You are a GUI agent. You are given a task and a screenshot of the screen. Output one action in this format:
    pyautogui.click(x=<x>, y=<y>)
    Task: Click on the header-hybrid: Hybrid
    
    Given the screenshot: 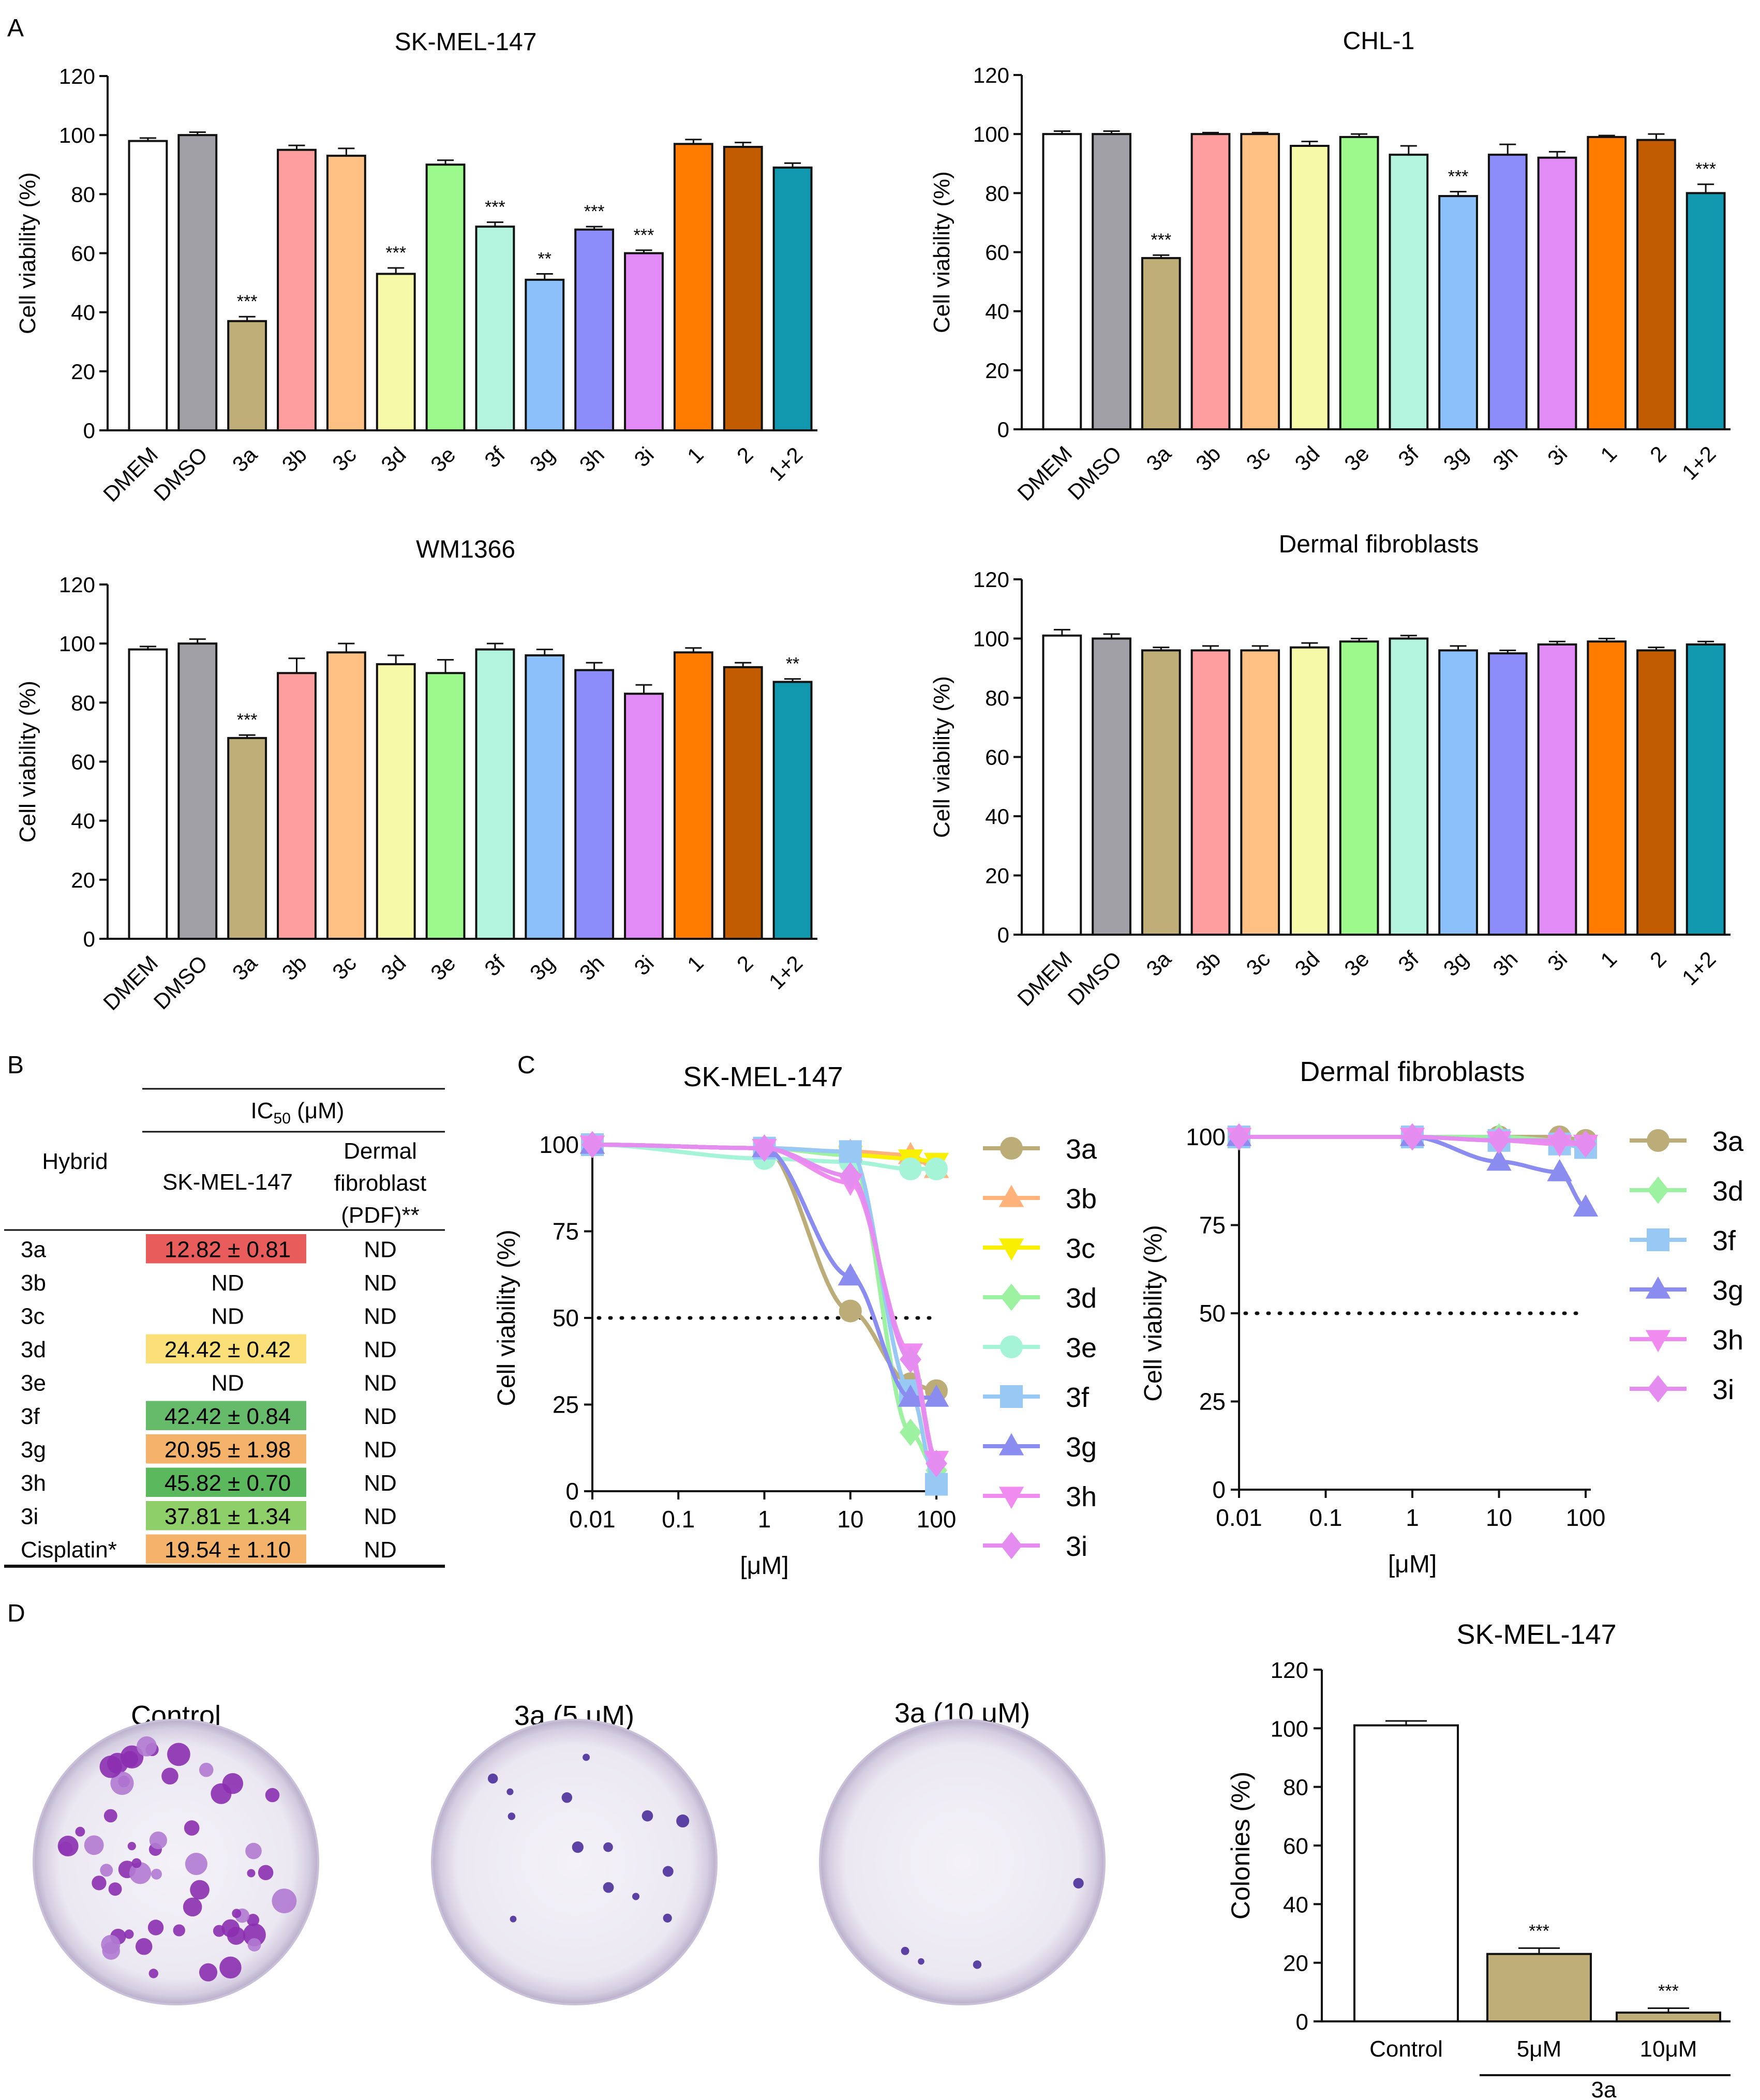 What is the action you would take?
    pyautogui.click(x=75, y=1161)
    